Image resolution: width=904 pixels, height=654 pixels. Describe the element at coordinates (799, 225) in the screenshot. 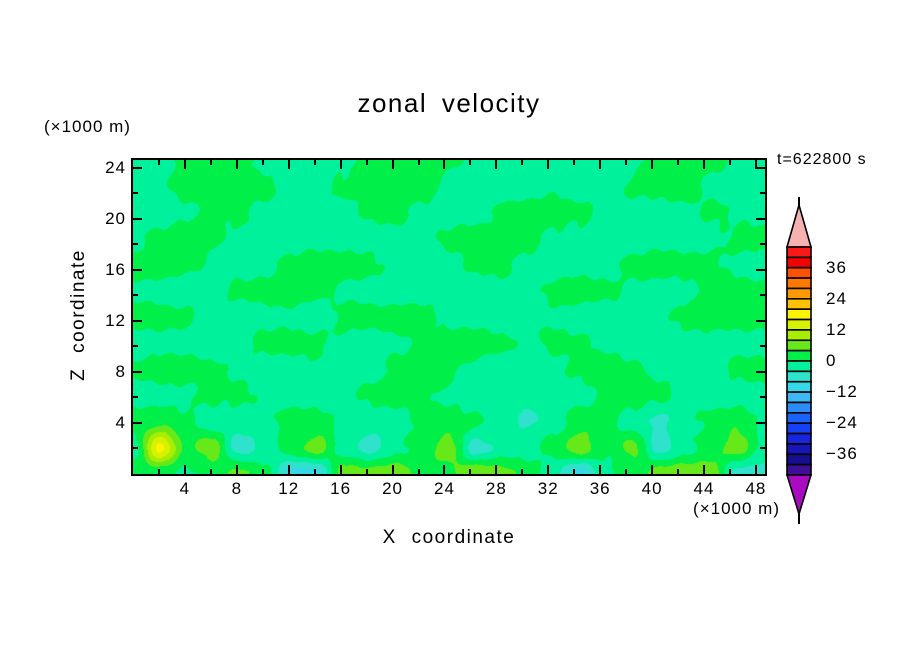

I see `colorbar-over-arrow` at that location.